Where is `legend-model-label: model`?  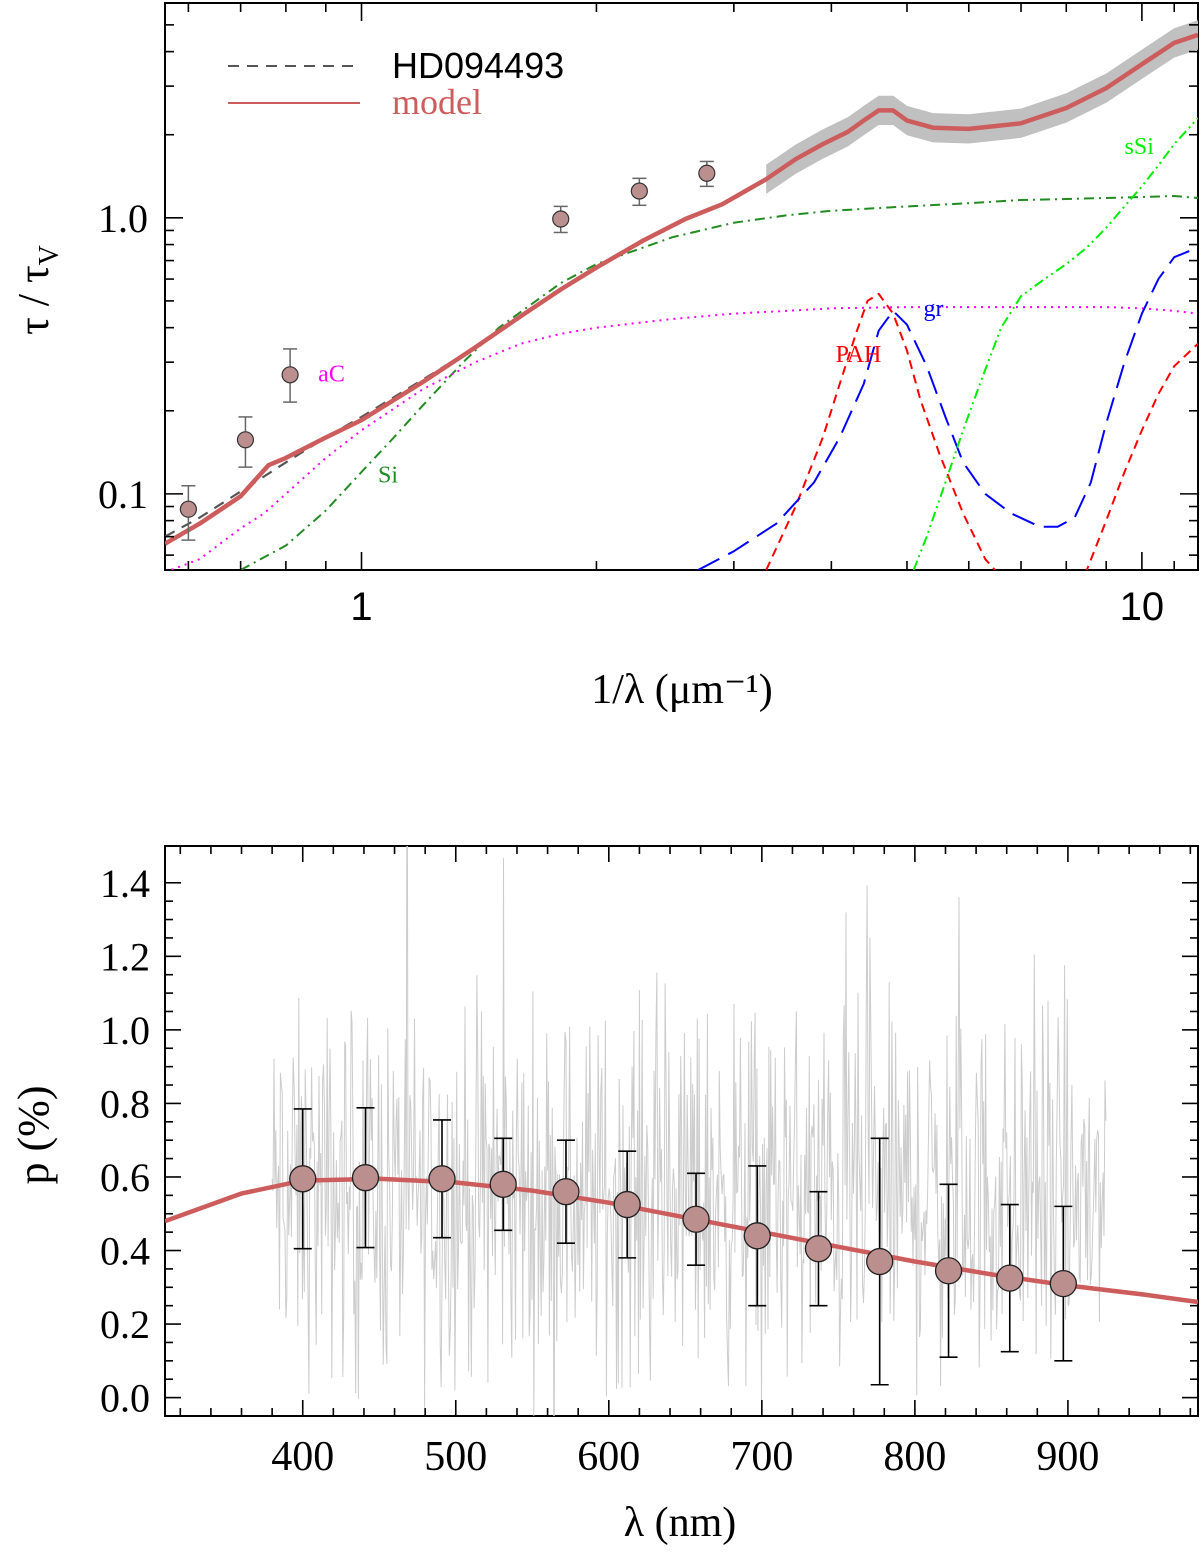 legend-model-label: model is located at coordinates (437, 102).